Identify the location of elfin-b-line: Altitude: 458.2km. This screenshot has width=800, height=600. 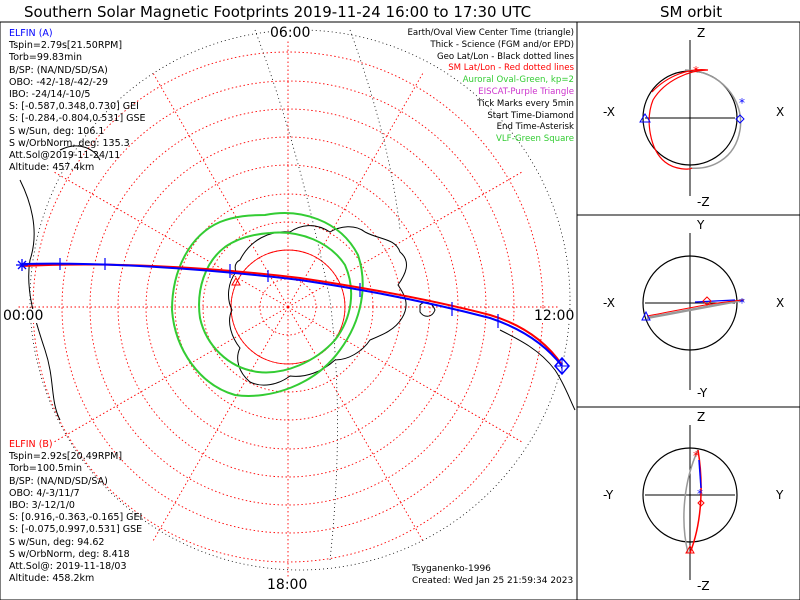
(52, 579).